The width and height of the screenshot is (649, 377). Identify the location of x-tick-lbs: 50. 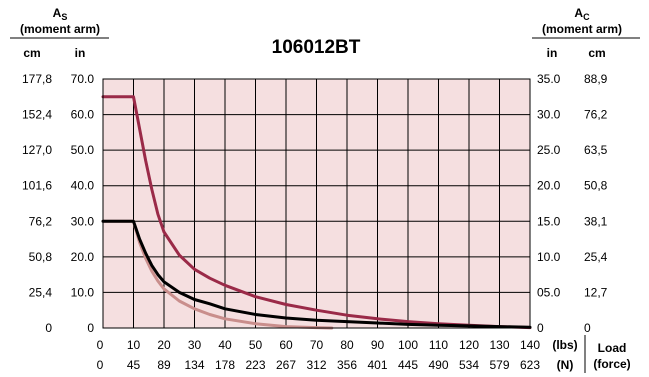
(256, 345).